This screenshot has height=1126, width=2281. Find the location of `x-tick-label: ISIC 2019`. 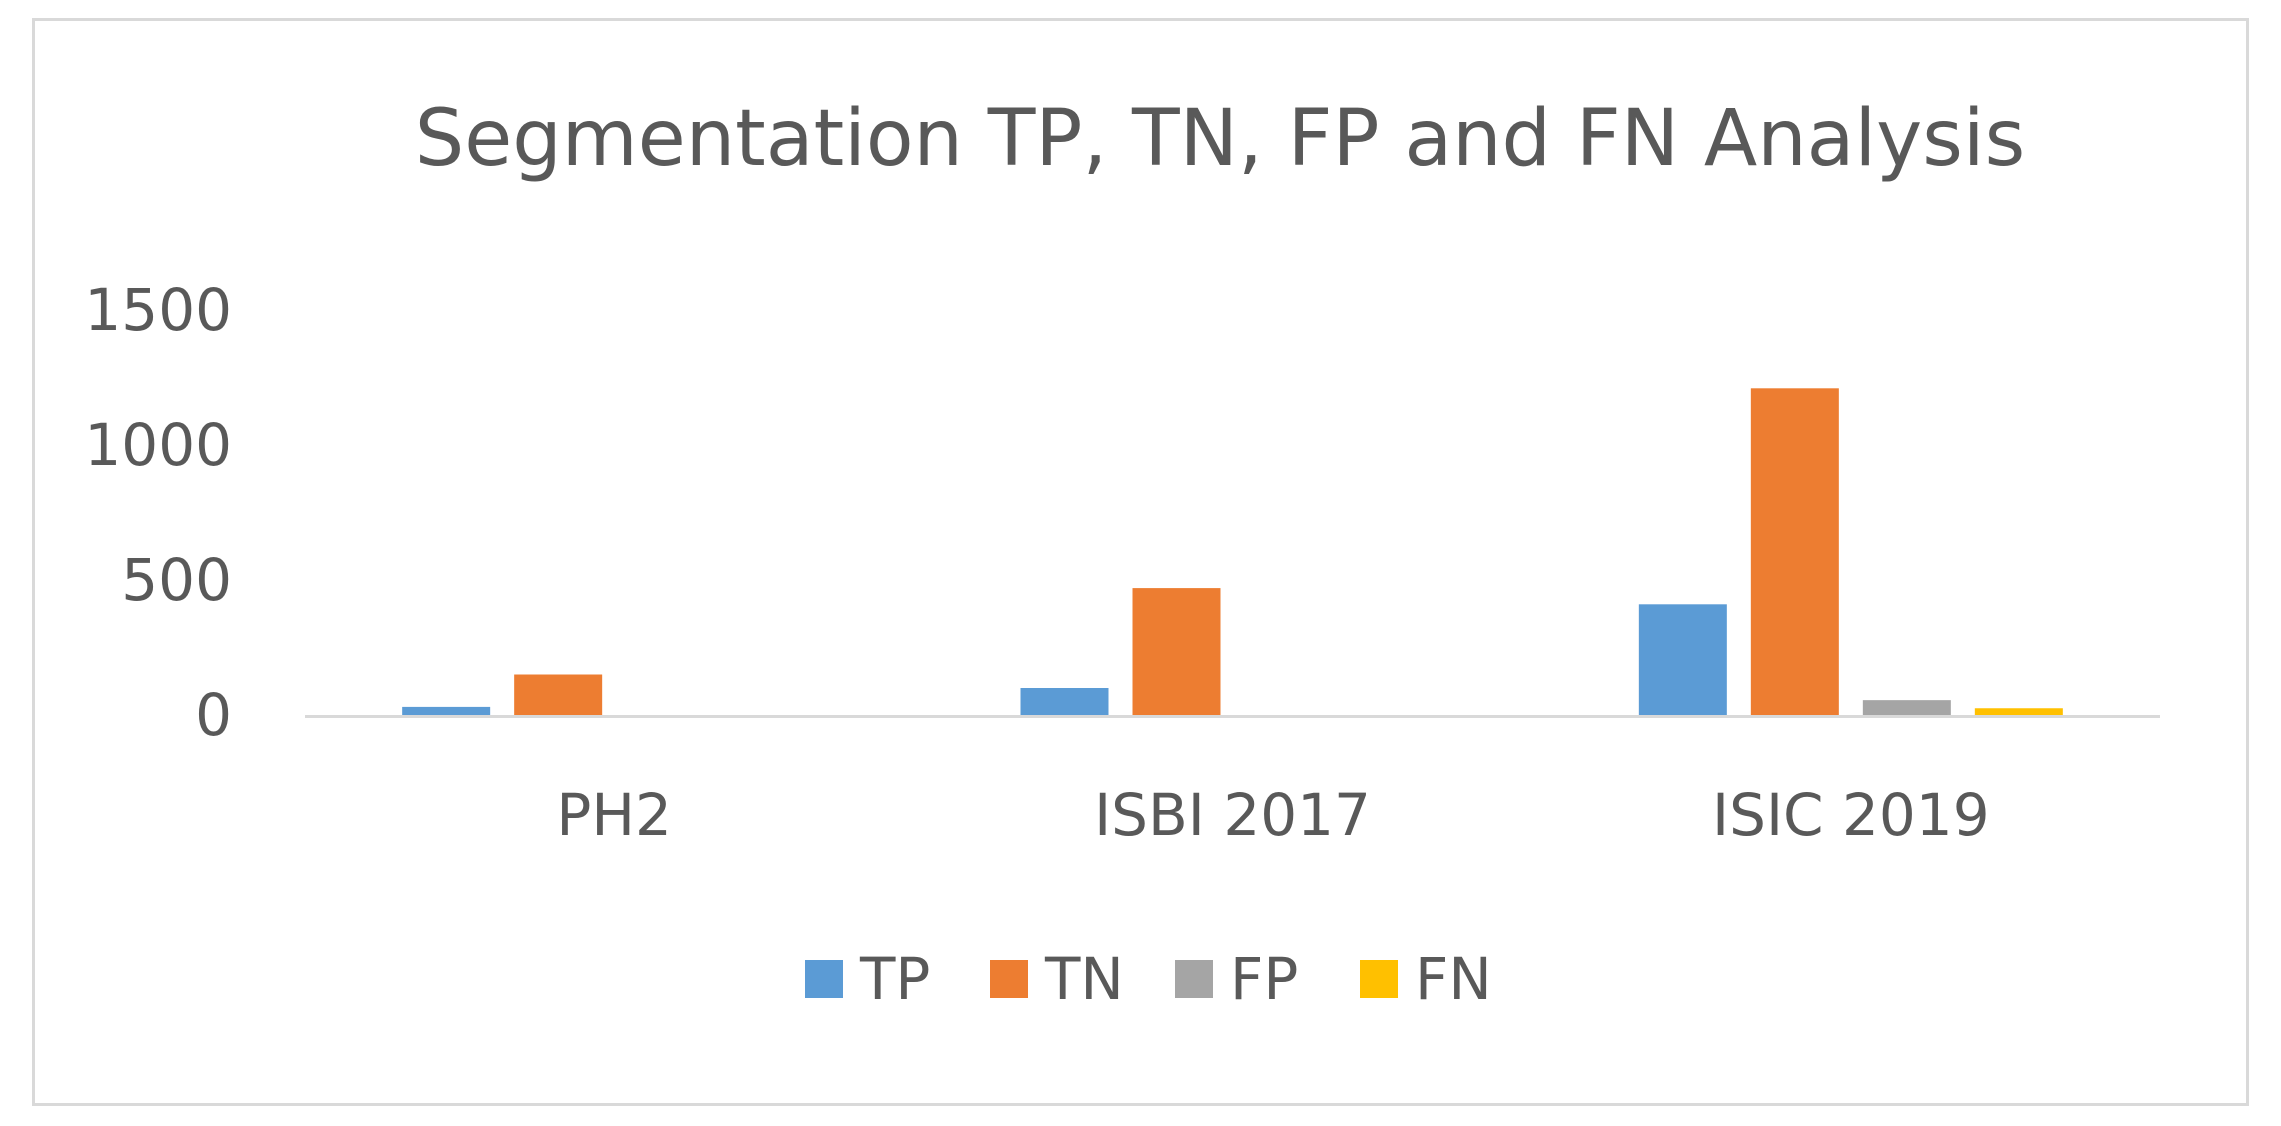

x-tick-label: ISIC 2019 is located at coordinates (1851, 815).